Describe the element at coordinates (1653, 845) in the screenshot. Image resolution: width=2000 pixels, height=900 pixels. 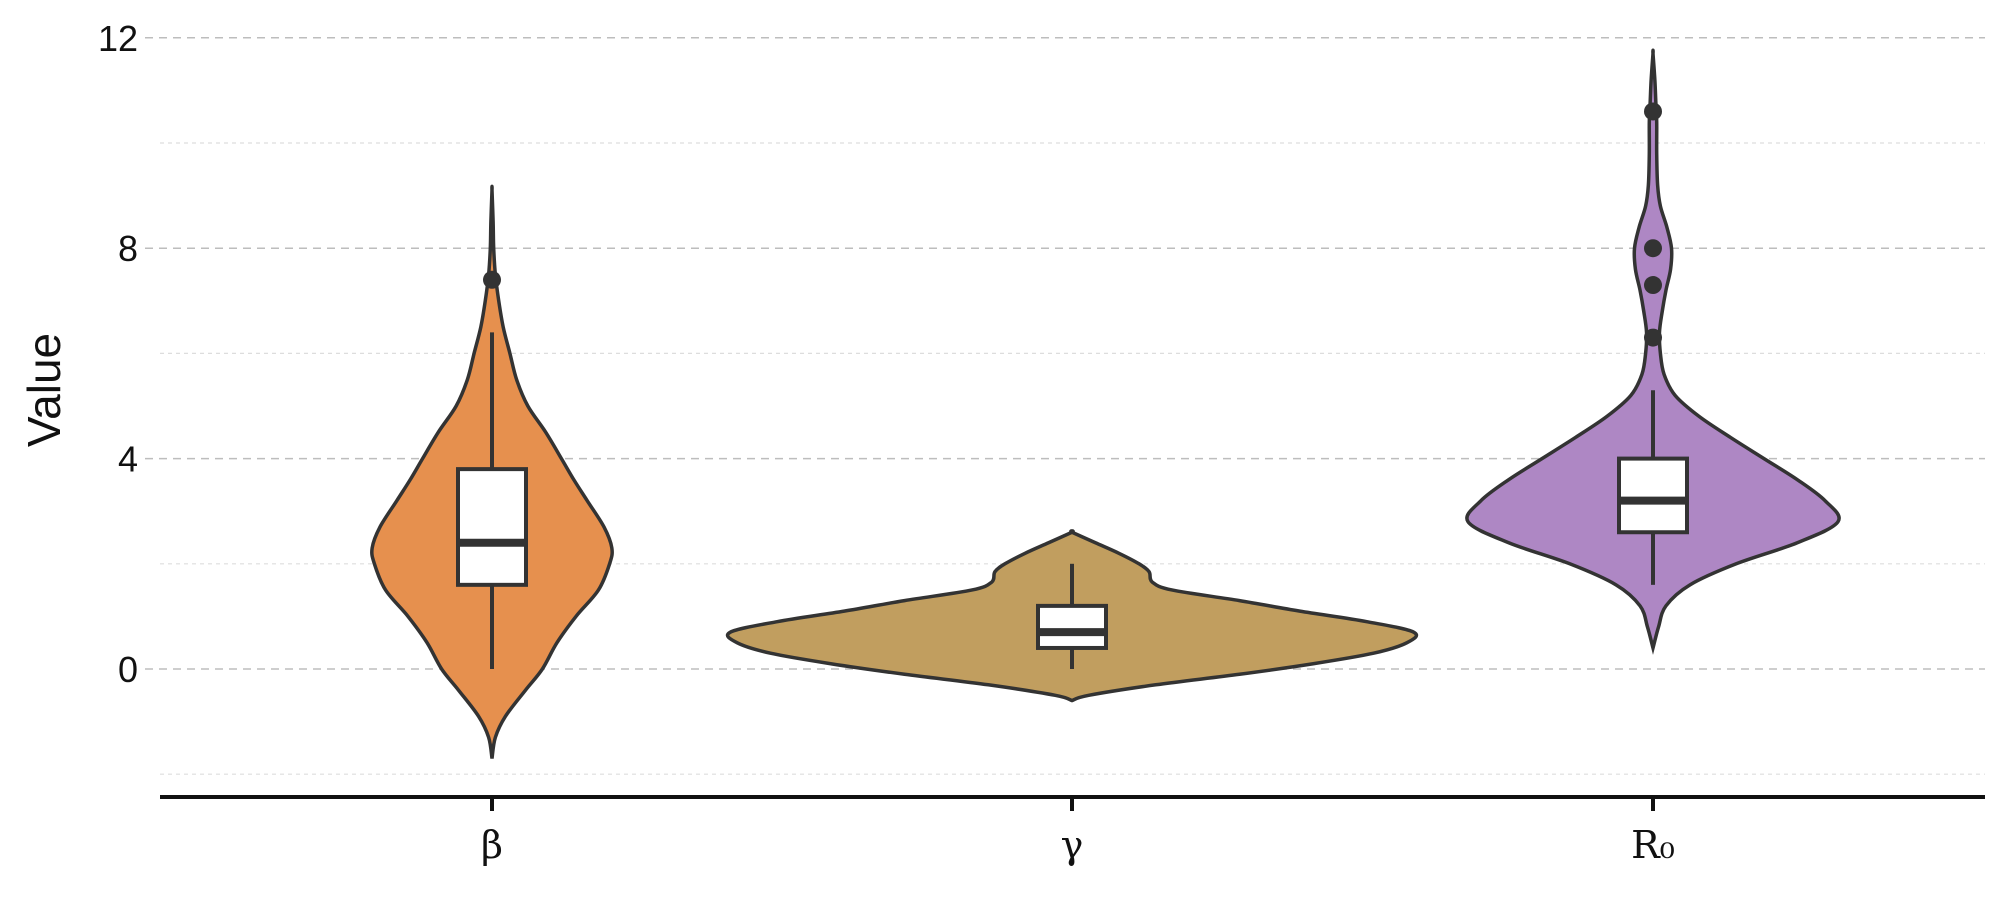
I see `x-tick-label: R₀` at that location.